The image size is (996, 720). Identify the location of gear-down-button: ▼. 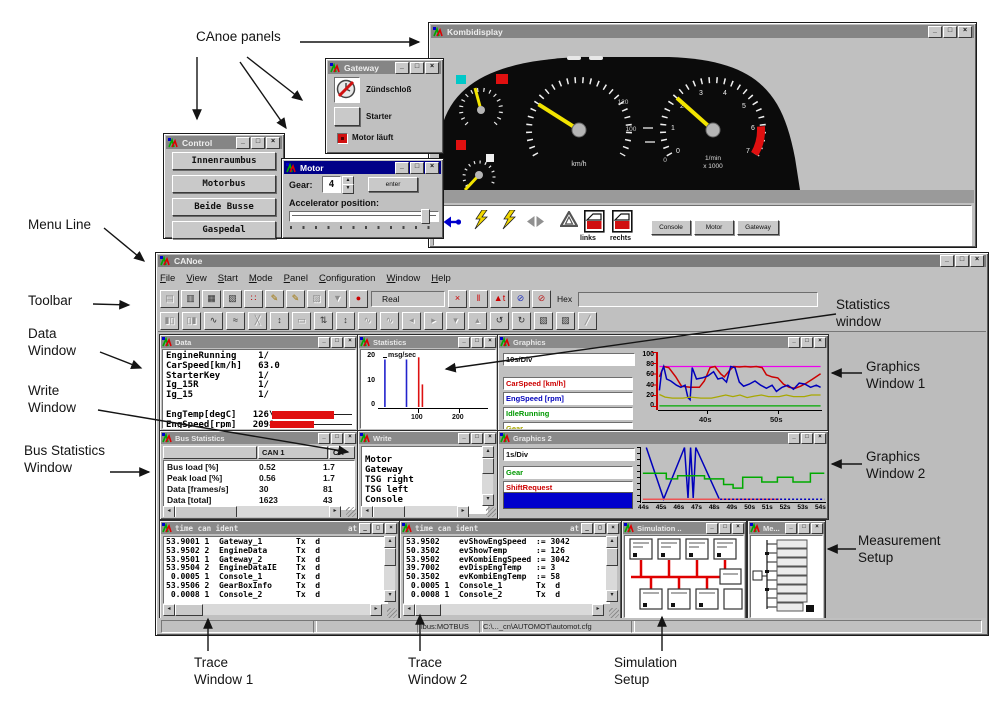
(348, 189).